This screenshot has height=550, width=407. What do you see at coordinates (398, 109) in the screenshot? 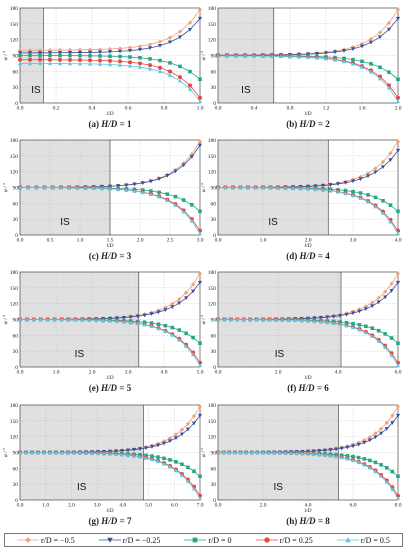
I see `x-tick-label: 2.0` at bounding box center [398, 109].